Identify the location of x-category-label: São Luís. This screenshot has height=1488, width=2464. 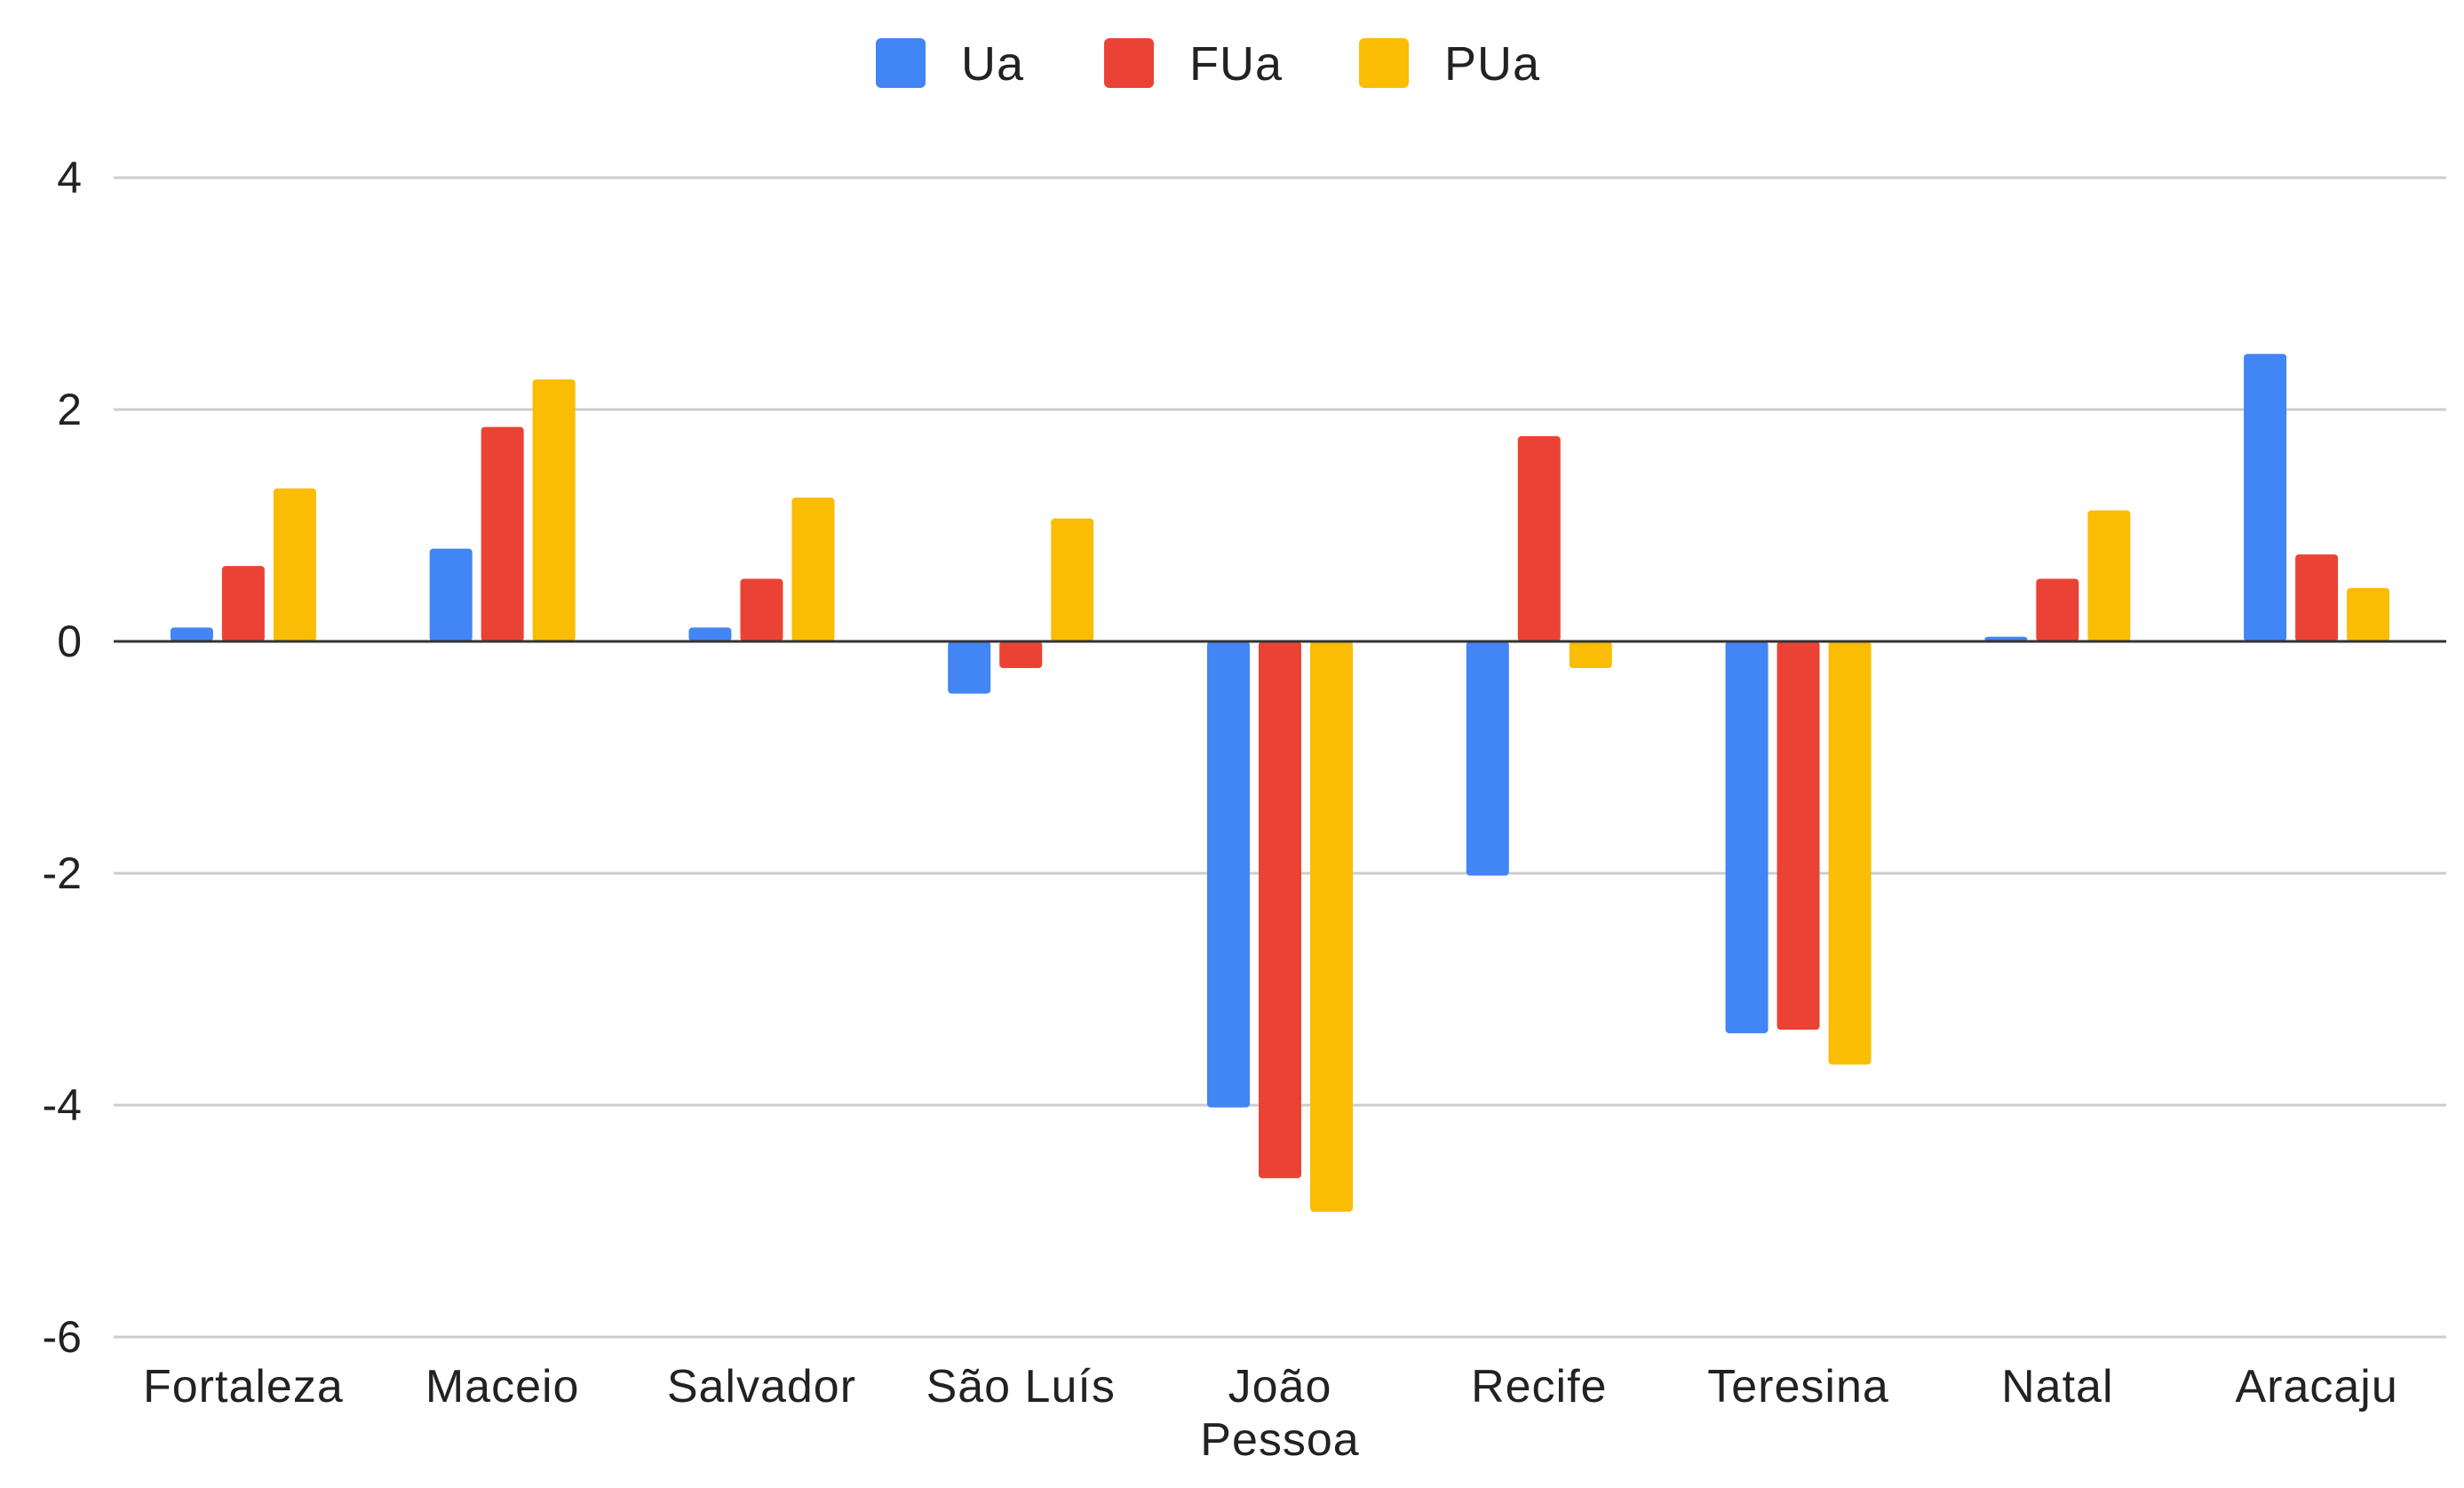
(1021, 1386).